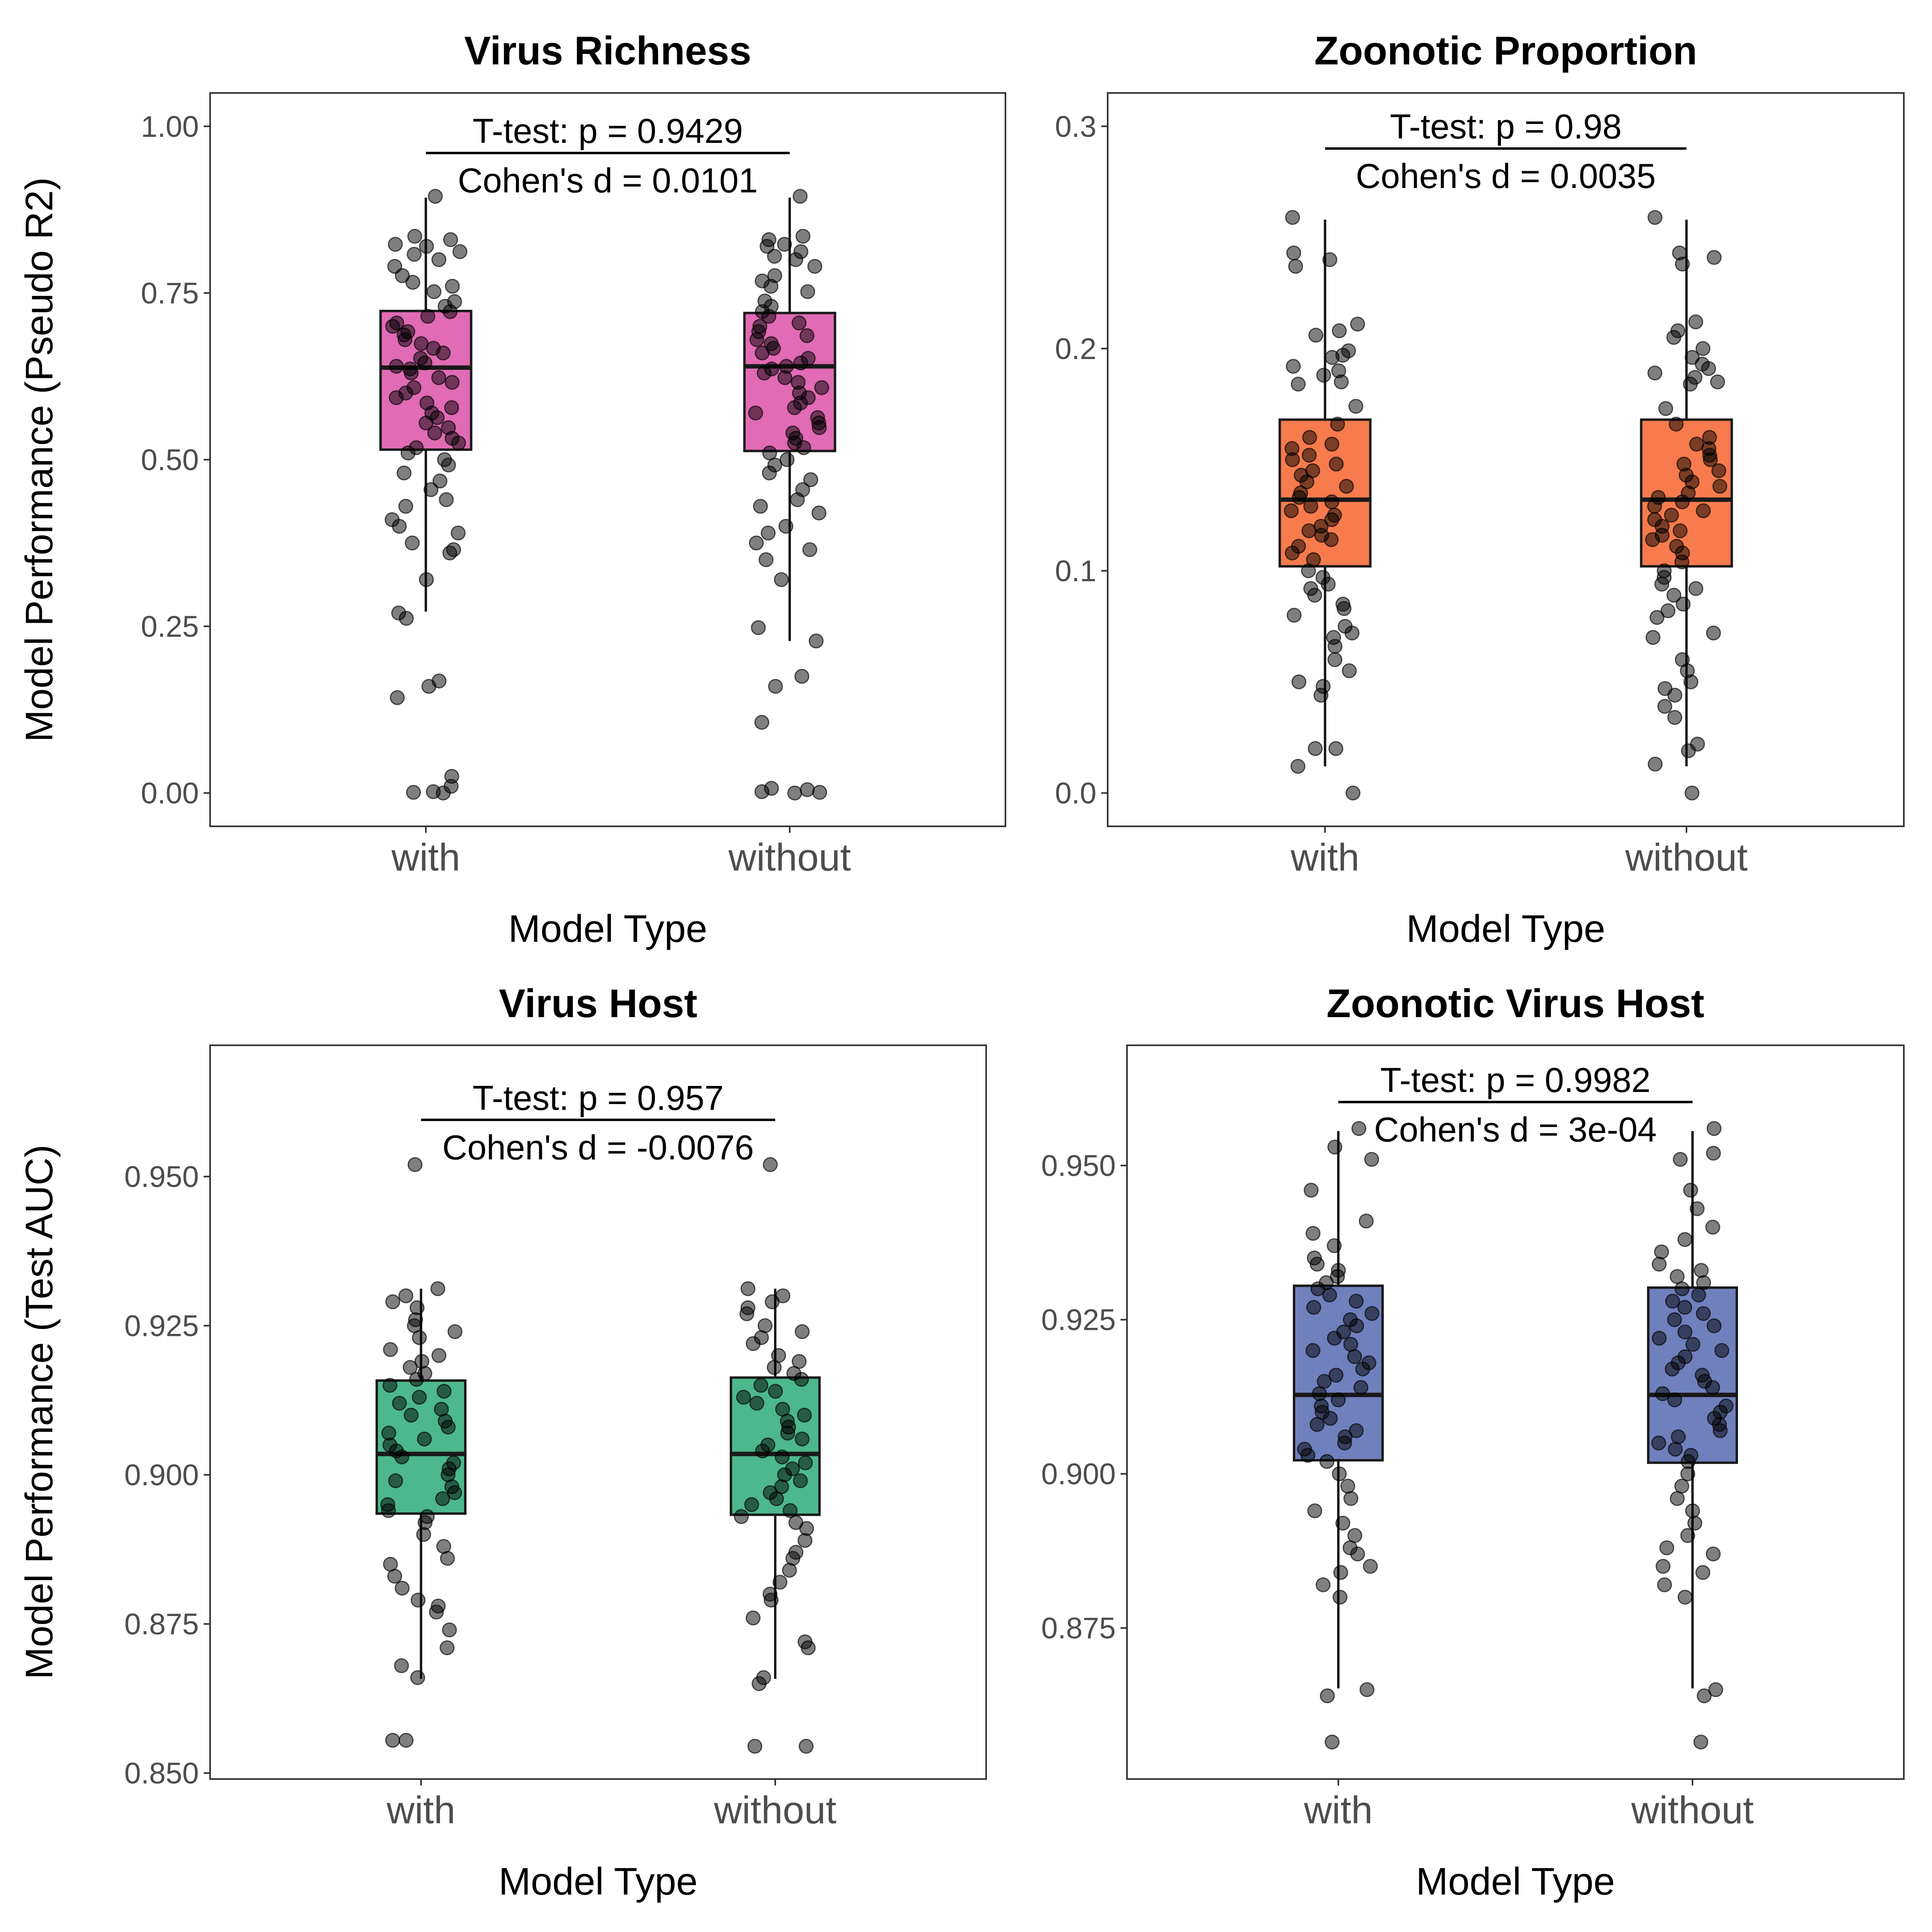 The image size is (1932, 1932). What do you see at coordinates (1516, 1003) in the screenshot?
I see `panel-title: Zoonotic Virus Host` at bounding box center [1516, 1003].